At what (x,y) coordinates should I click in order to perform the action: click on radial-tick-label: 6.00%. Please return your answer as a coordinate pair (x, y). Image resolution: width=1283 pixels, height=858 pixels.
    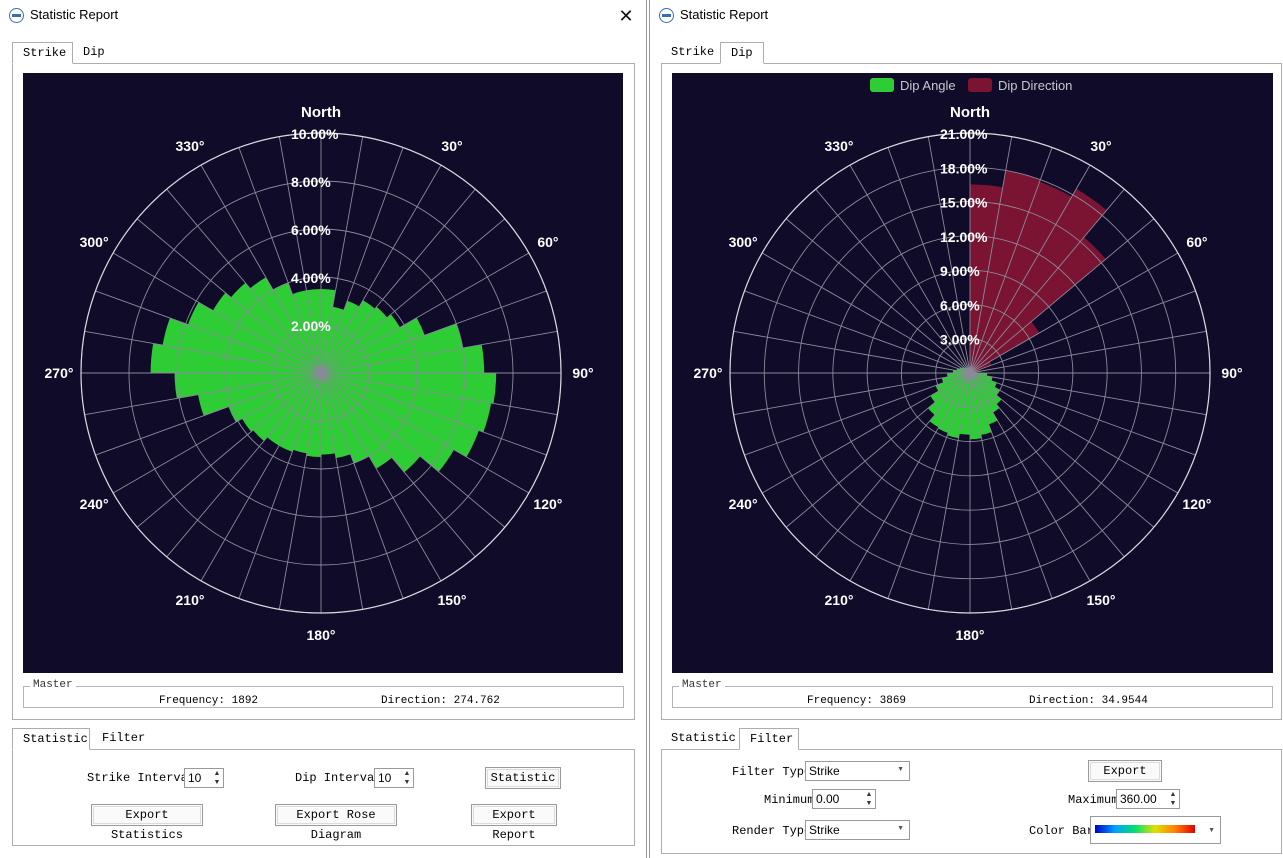
    Looking at the image, I should click on (960, 305).